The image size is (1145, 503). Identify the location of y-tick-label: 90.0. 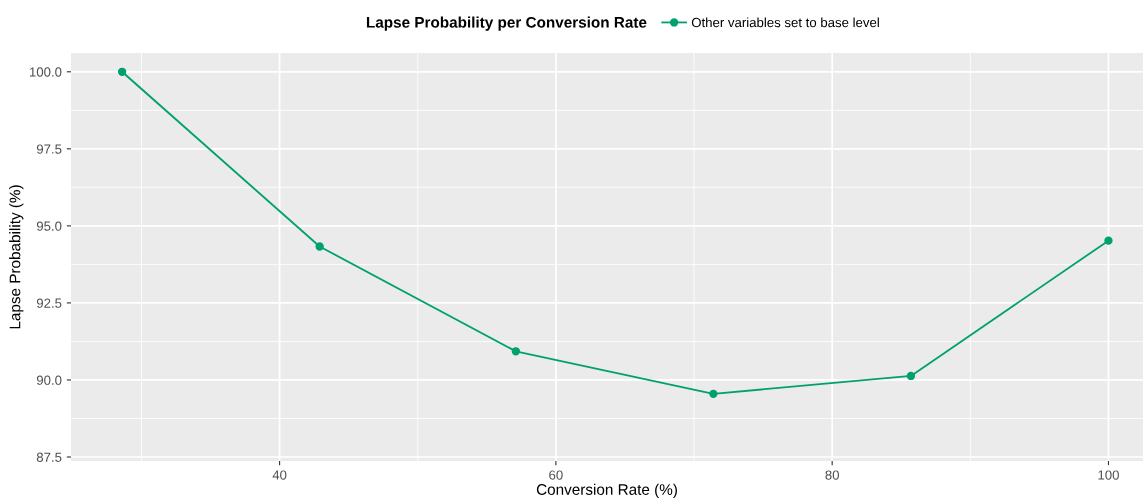
(49, 380).